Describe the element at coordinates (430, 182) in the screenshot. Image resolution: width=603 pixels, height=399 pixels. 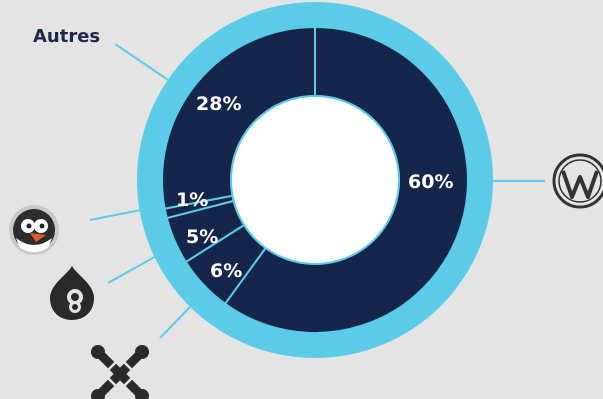
I see `data-label-wordpress: 60%` at that location.